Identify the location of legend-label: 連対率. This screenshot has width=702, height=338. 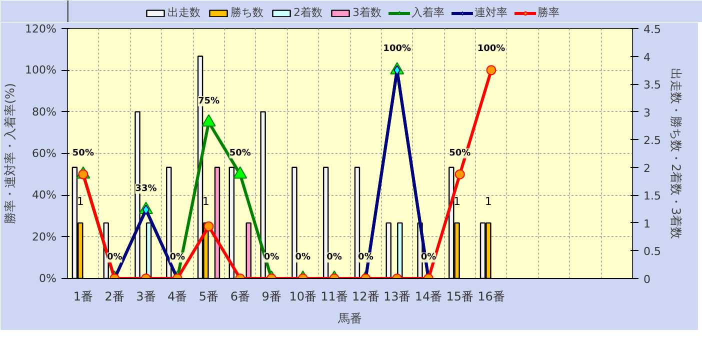
(491, 12).